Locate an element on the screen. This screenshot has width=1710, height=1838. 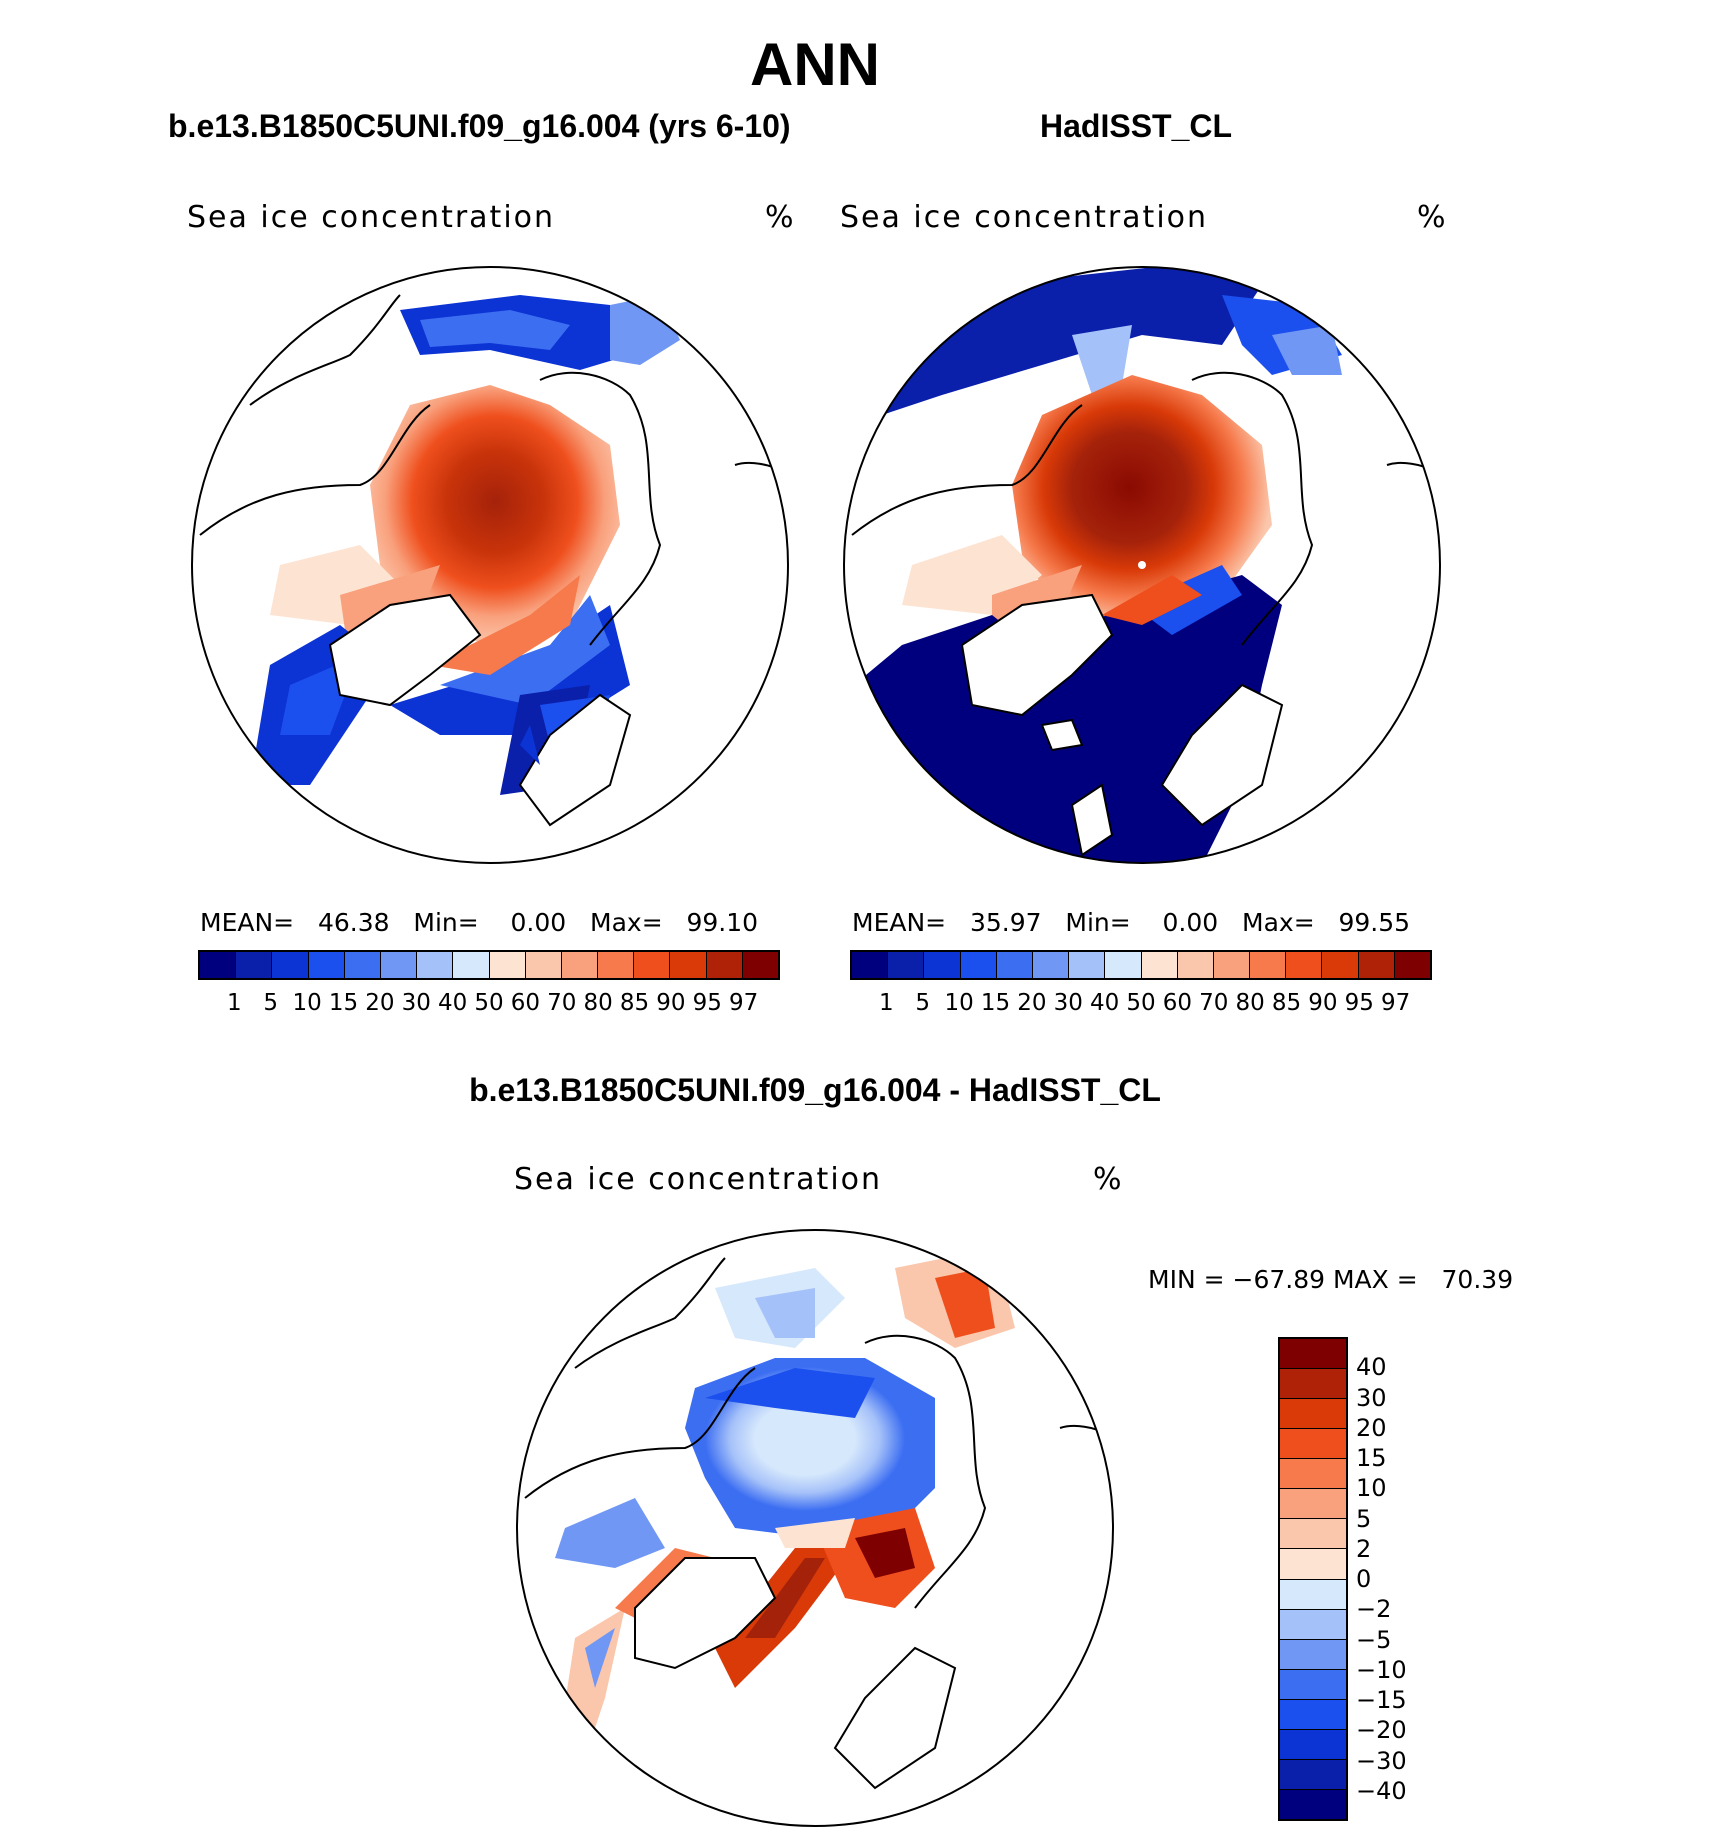
panel1-min-value: 0.00 is located at coordinates (538, 922).